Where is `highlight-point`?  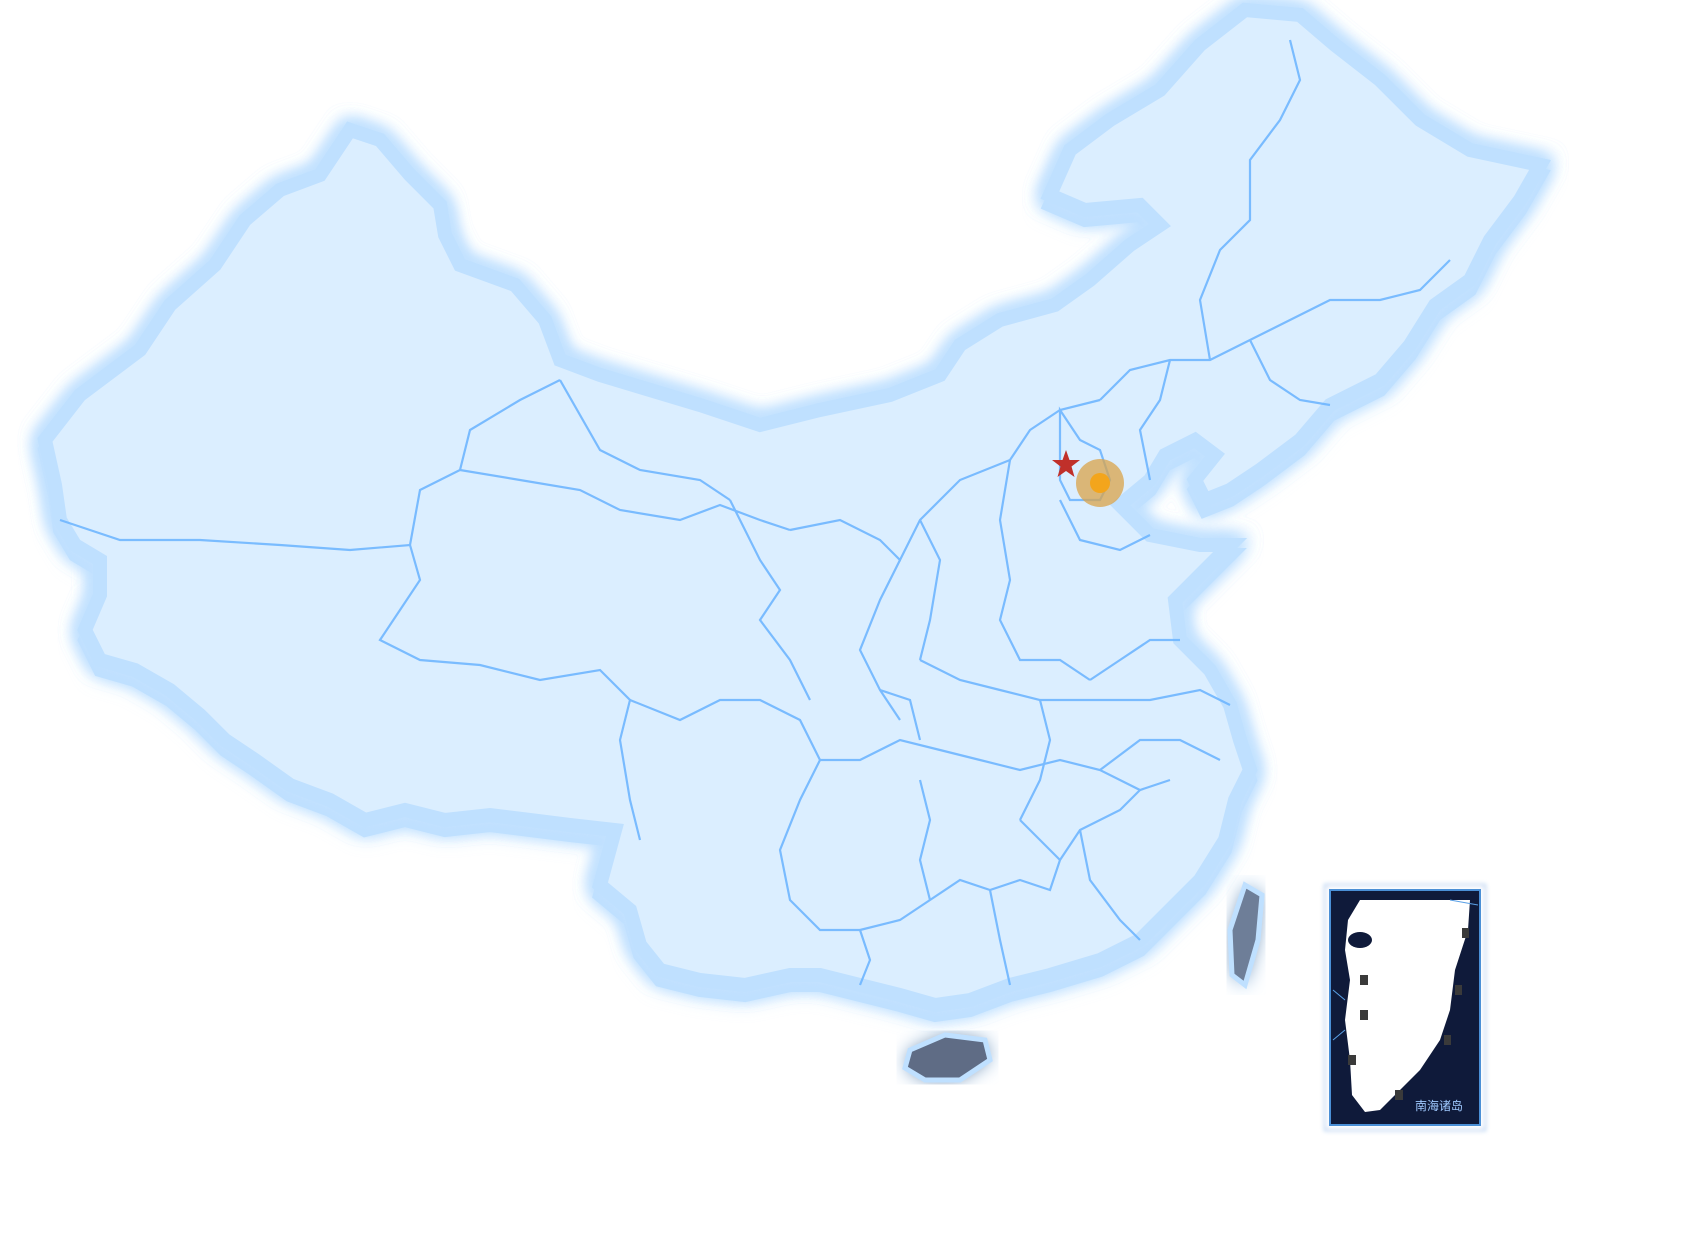
highlight-point is located at coordinates (1100, 483).